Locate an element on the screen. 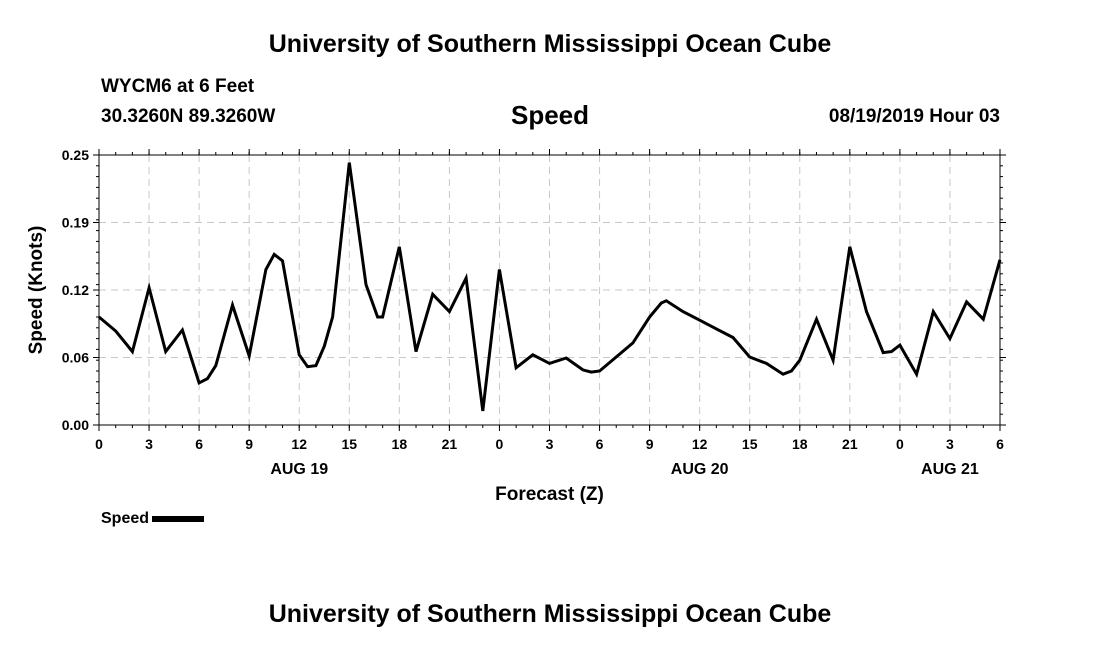 This screenshot has height=650, width=1100. legend-swatch is located at coordinates (178, 518).